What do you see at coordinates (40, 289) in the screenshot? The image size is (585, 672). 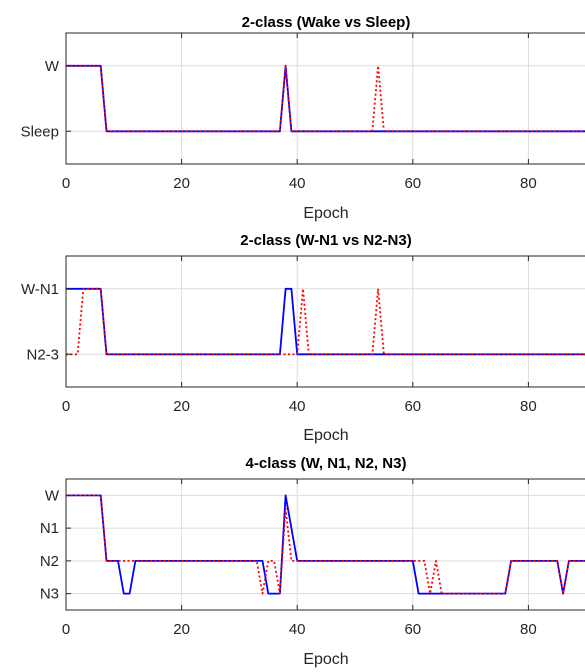 I see `y-tick-label: W-N1` at bounding box center [40, 289].